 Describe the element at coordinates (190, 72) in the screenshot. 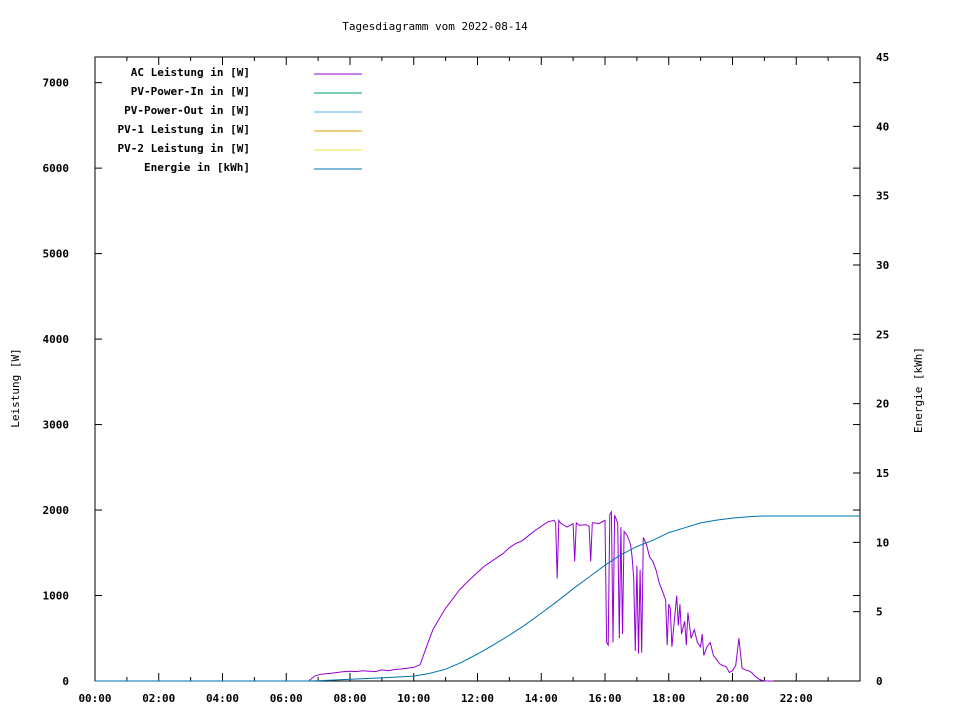

I see `legend-label: AC Leistung in [W]` at that location.